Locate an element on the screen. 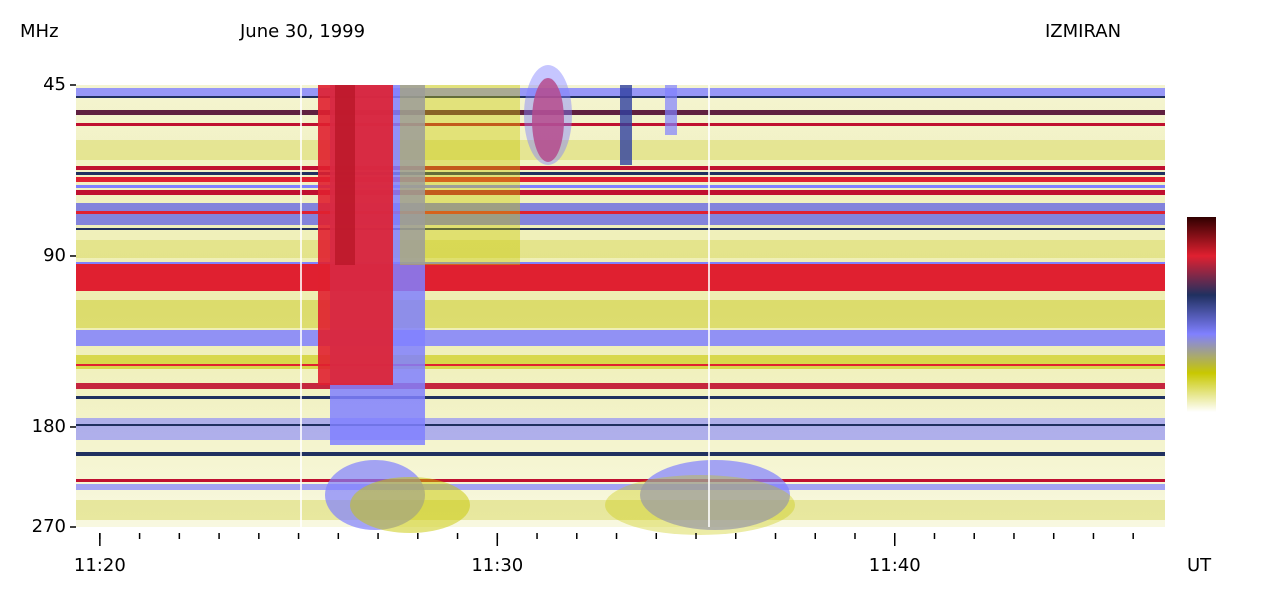  y-tick-label: 45 is located at coordinates (54, 84).